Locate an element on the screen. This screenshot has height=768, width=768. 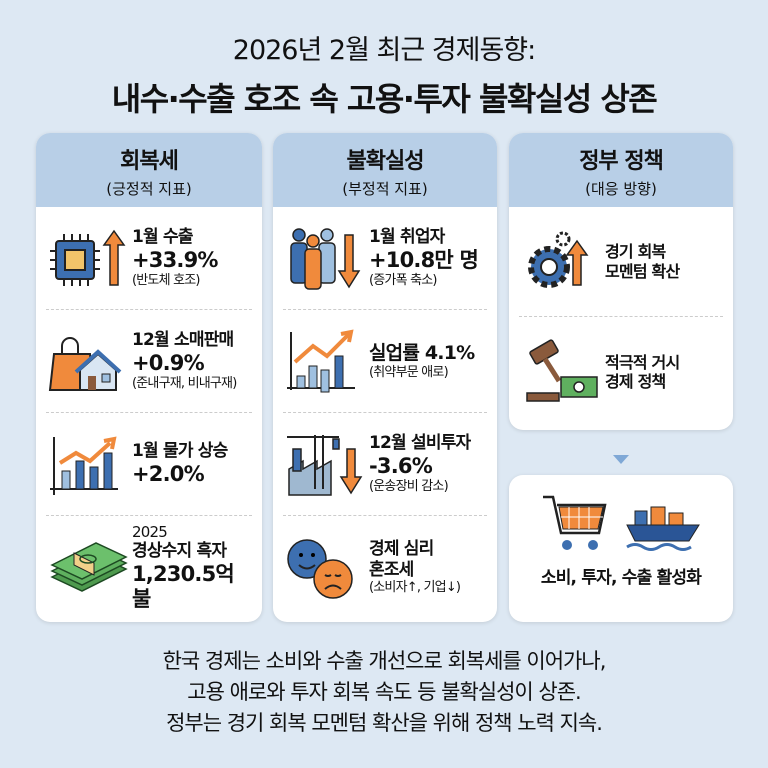
item-label: 12월 소매판매 is located at coordinates (183, 340).